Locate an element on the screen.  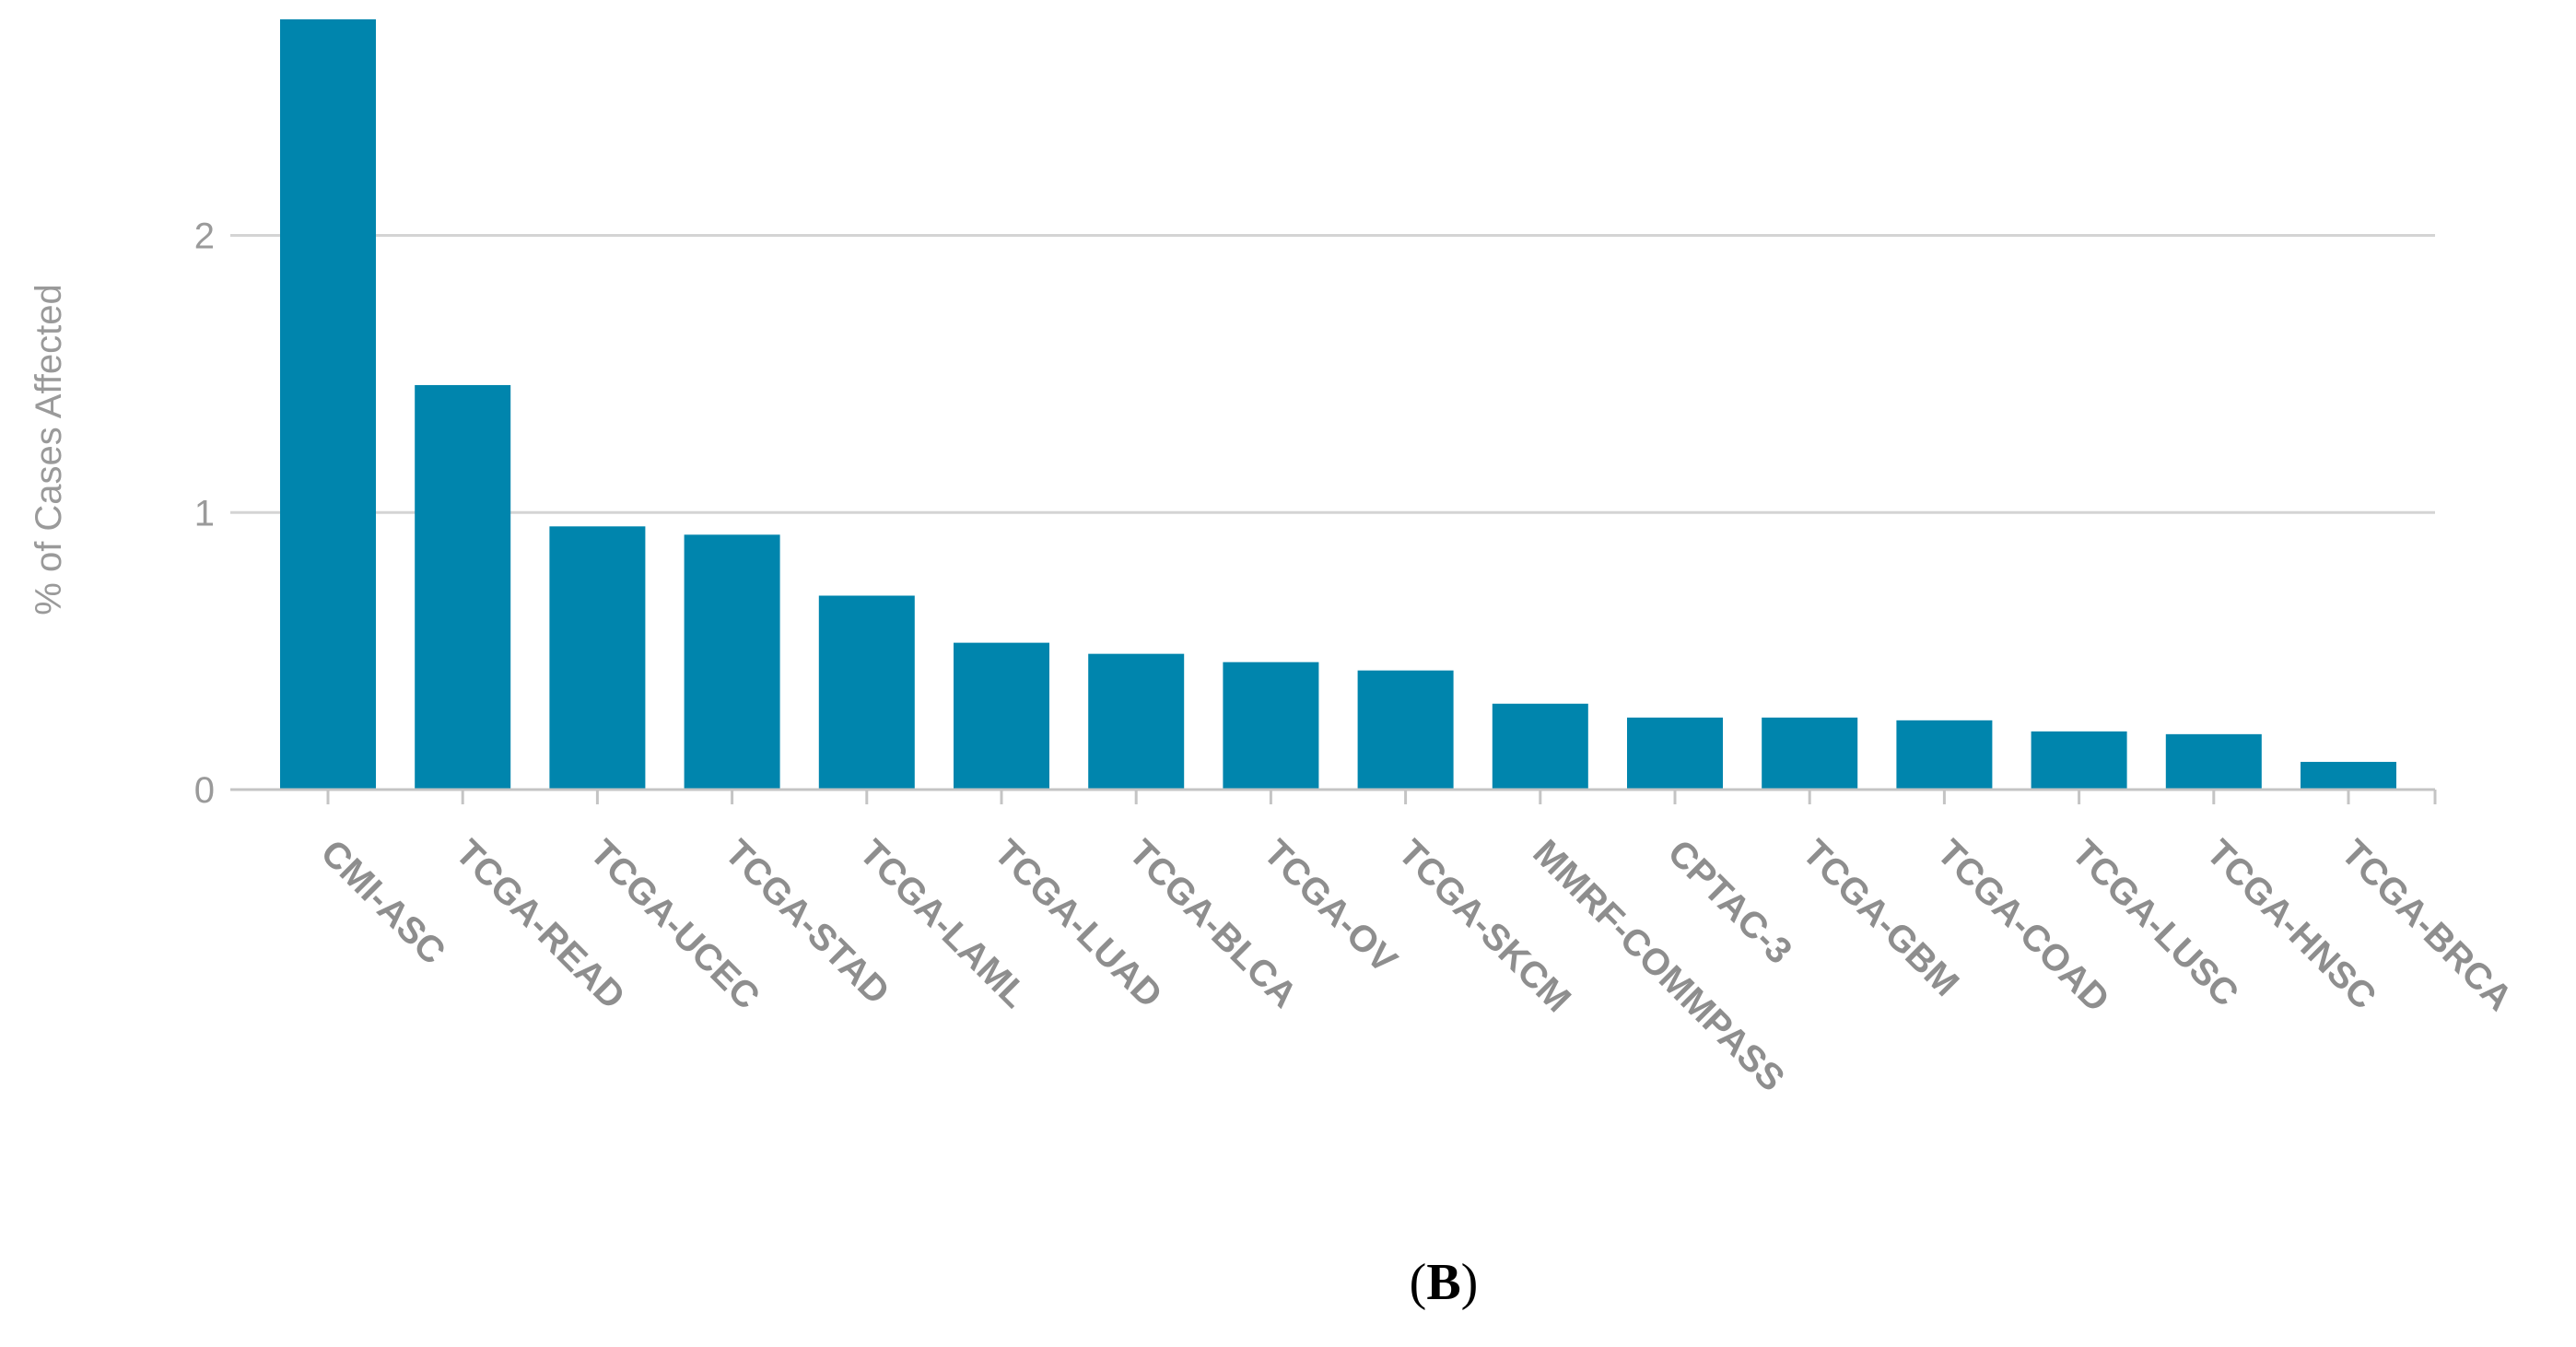
panel-label: (B) is located at coordinates (1444, 1282).